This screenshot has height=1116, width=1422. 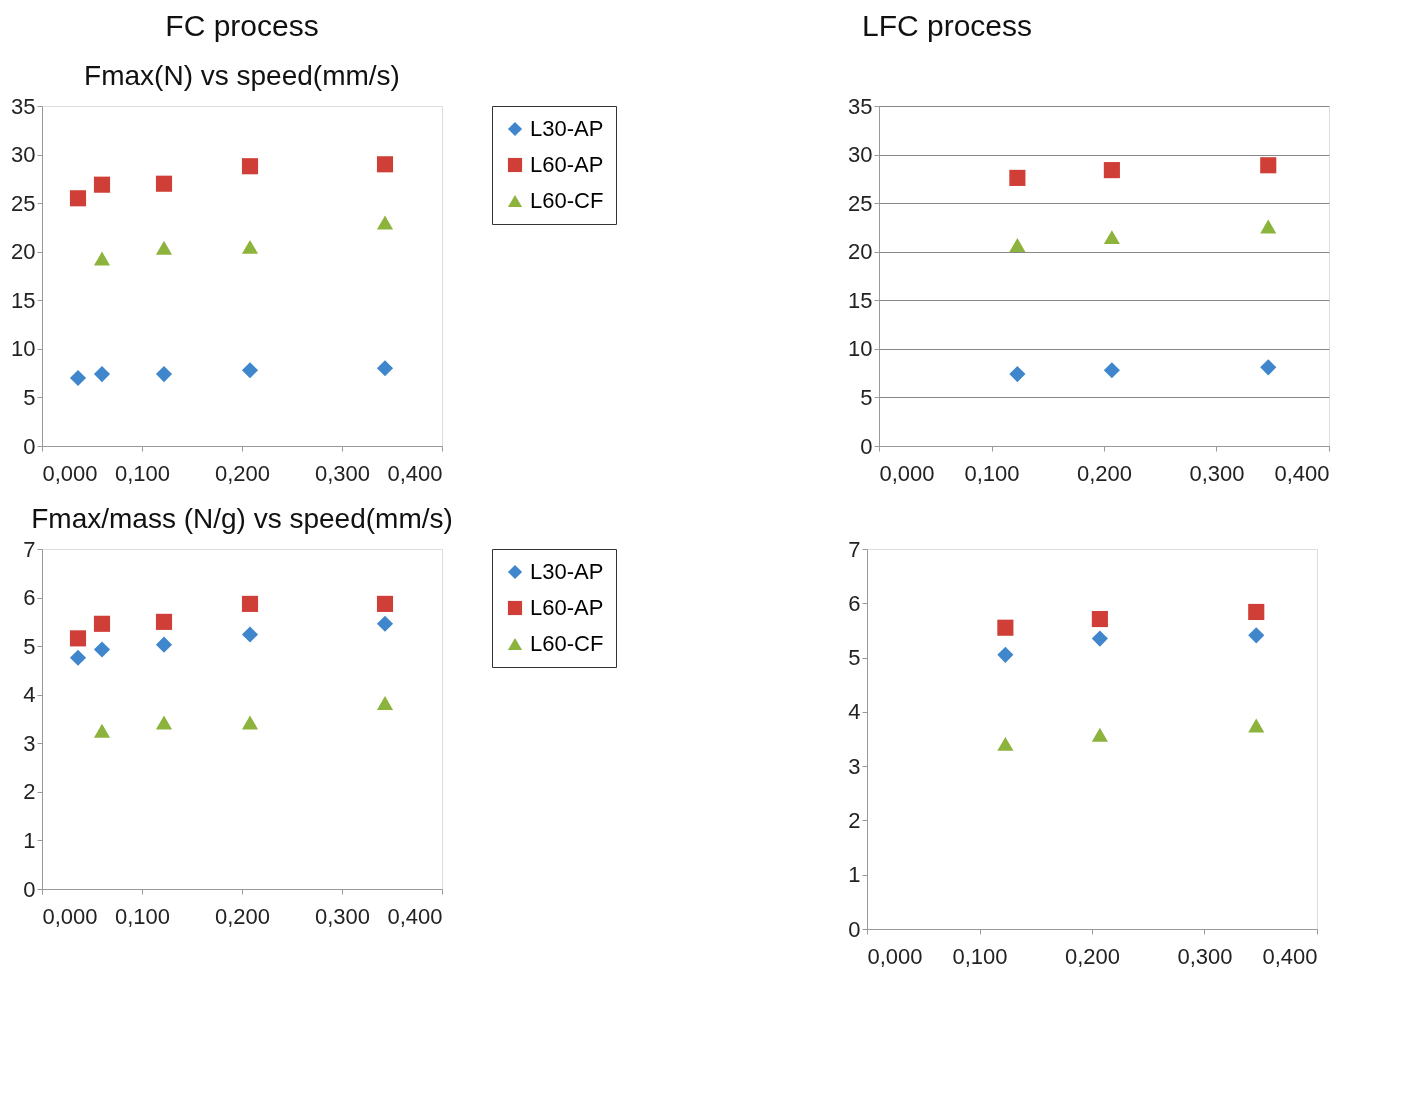 I want to click on chart-title: Fmax(N) vs speed(mm/s), so click(x=242, y=75).